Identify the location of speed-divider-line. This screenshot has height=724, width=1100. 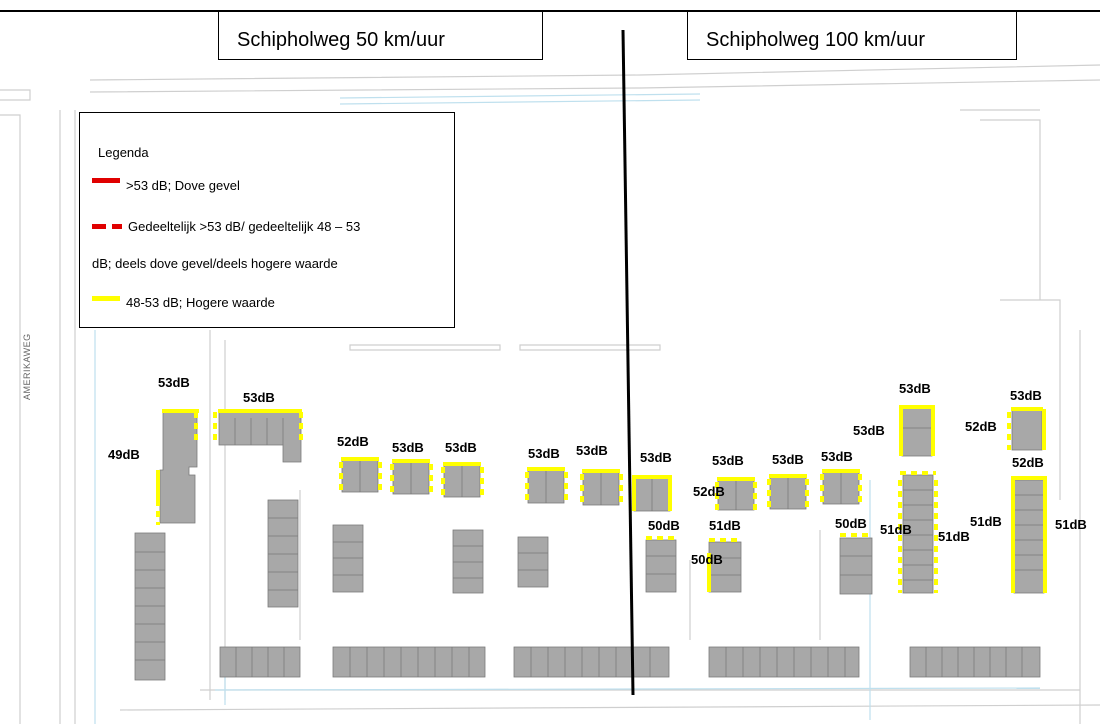
(628, 362).